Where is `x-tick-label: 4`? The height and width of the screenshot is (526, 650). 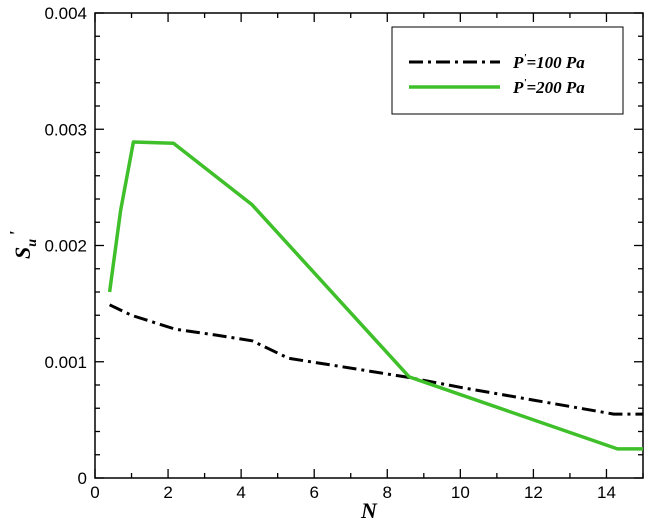
x-tick-label: 4 is located at coordinates (240, 492).